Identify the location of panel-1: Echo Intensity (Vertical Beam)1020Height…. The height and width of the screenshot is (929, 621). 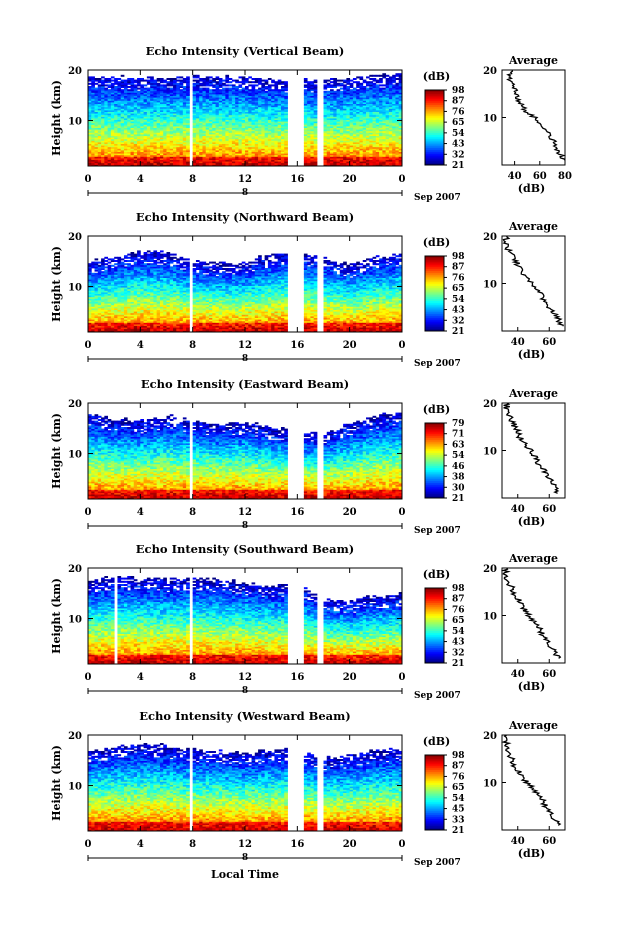
(311, 123).